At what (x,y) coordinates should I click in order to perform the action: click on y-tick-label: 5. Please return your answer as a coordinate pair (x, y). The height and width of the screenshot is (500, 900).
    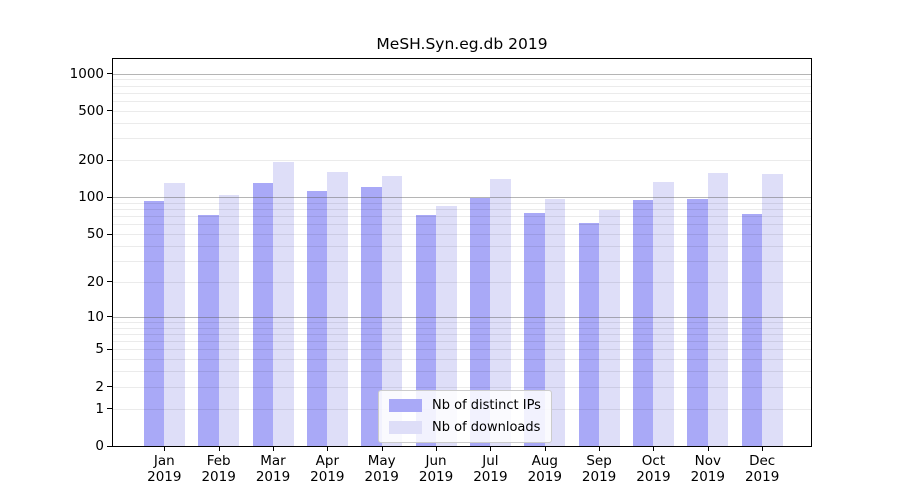
    Looking at the image, I should click on (99, 349).